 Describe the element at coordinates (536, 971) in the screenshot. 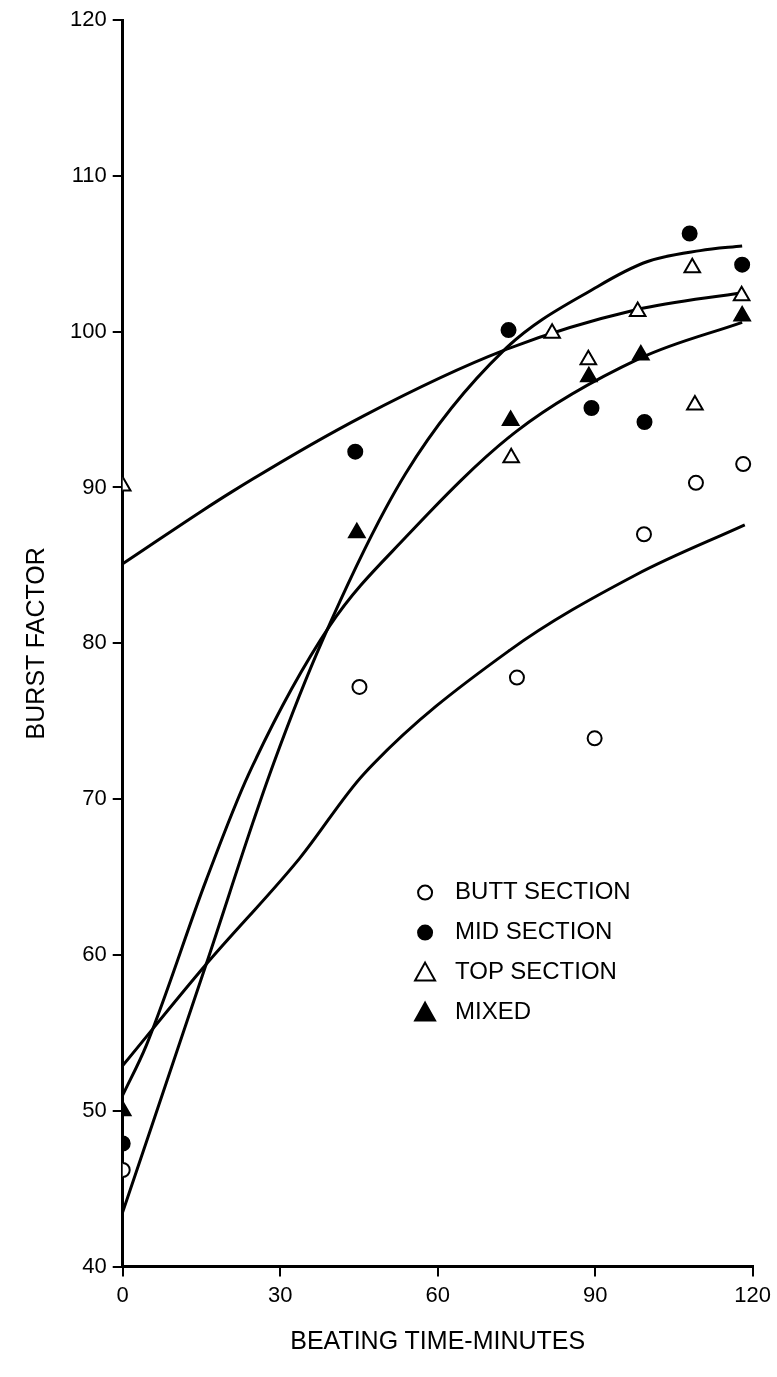

I see `legend-label: TOP SECTION` at that location.